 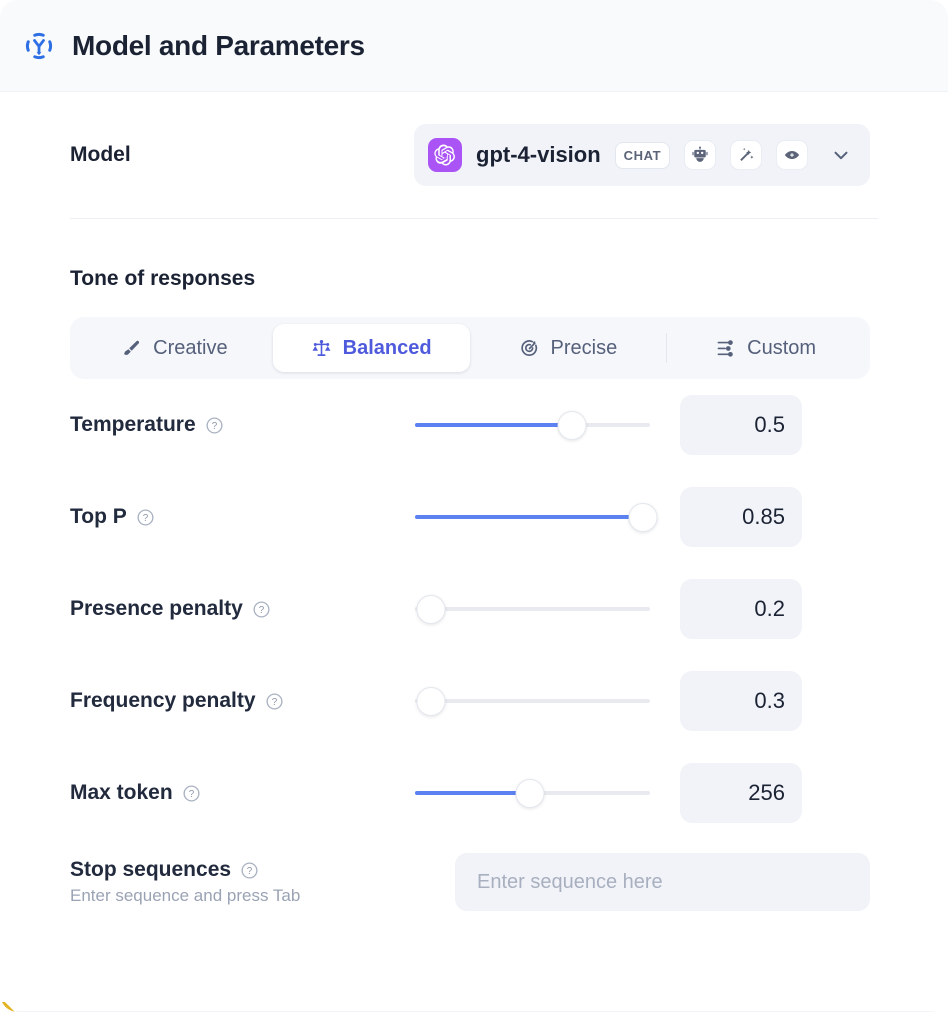 I want to click on parameter-slider-frequency-penalty, so click(x=532, y=701).